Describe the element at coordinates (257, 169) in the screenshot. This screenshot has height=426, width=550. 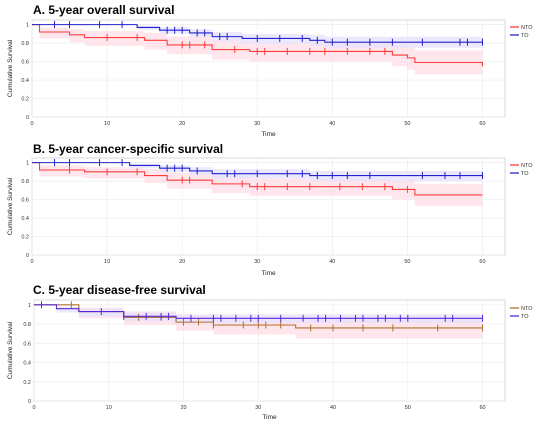
I see `survival-line-to` at that location.